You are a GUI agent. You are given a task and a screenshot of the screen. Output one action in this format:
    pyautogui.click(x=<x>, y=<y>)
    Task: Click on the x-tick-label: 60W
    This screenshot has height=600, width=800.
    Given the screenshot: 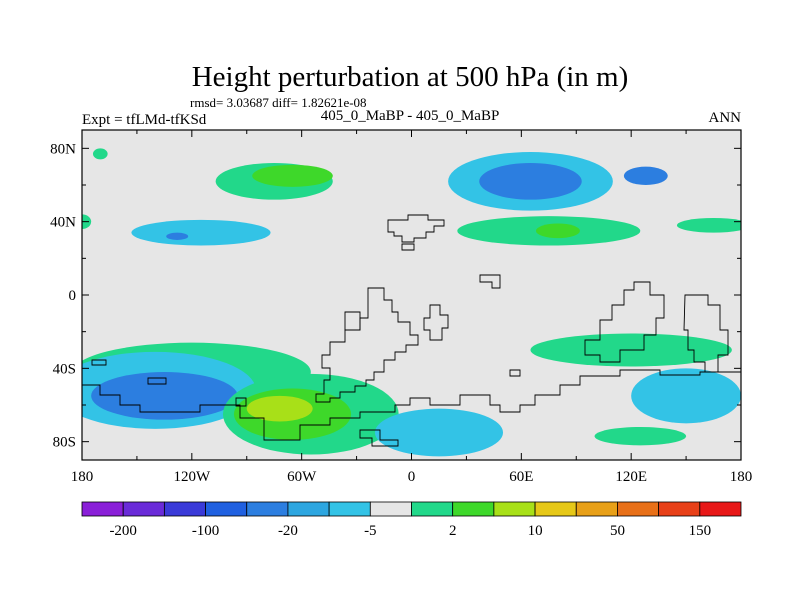 What is the action you would take?
    pyautogui.click(x=302, y=477)
    